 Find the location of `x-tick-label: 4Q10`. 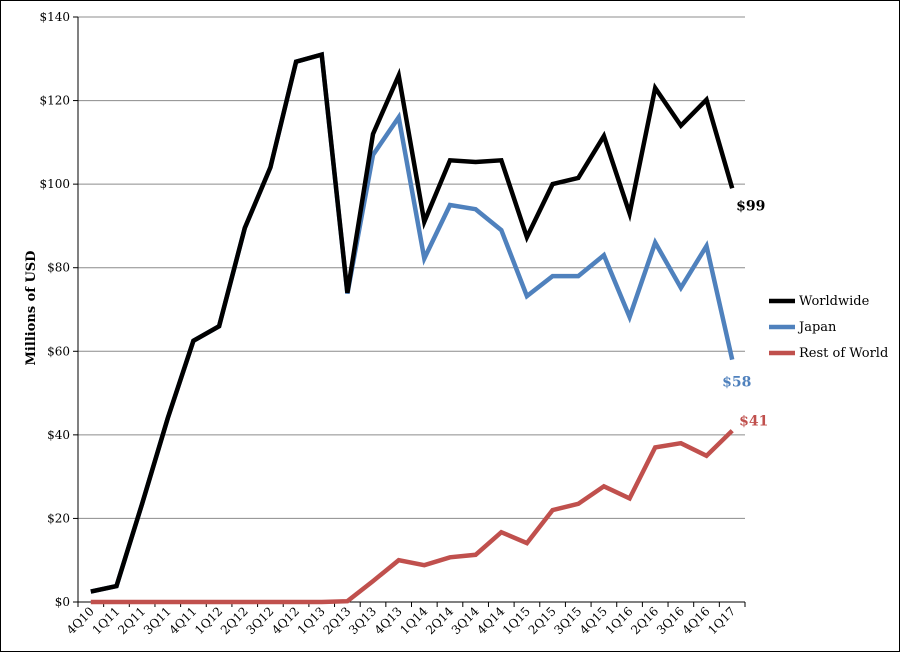

x-tick-label: 4Q10 is located at coordinates (80, 620).